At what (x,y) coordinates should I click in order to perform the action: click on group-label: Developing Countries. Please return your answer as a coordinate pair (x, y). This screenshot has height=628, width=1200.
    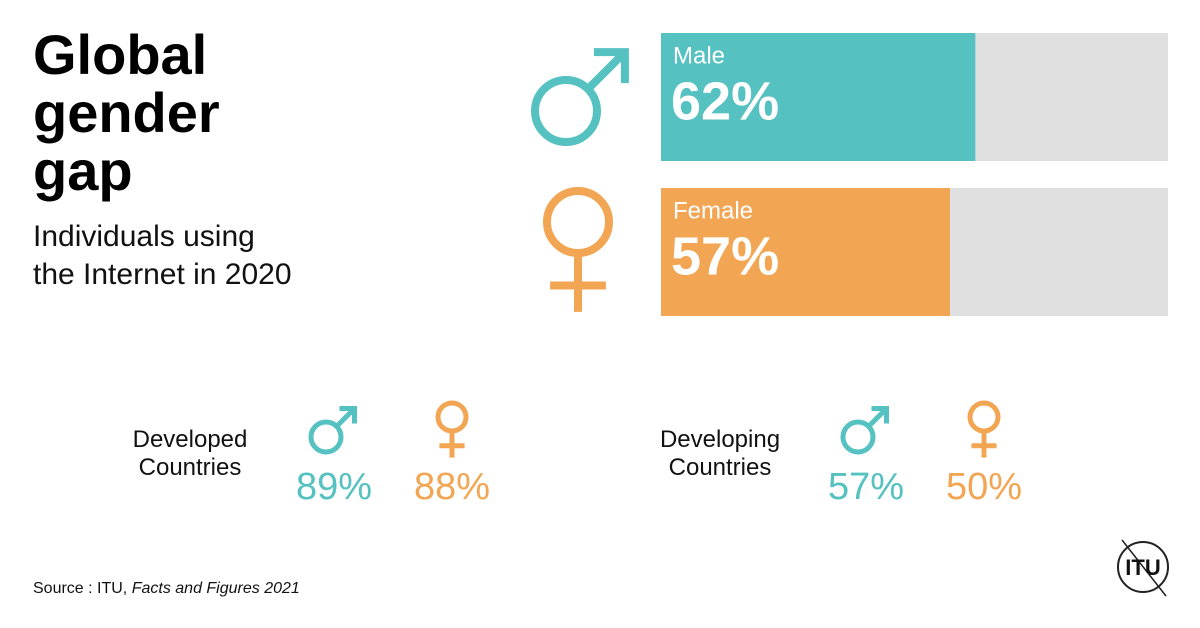
    Looking at the image, I should click on (720, 453).